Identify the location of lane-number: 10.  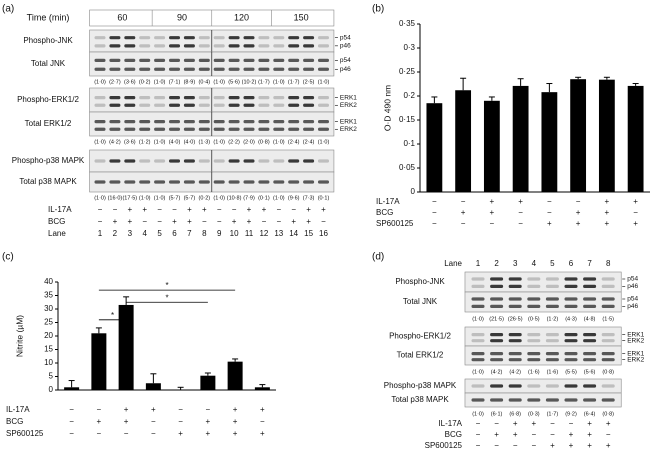
(234, 233).